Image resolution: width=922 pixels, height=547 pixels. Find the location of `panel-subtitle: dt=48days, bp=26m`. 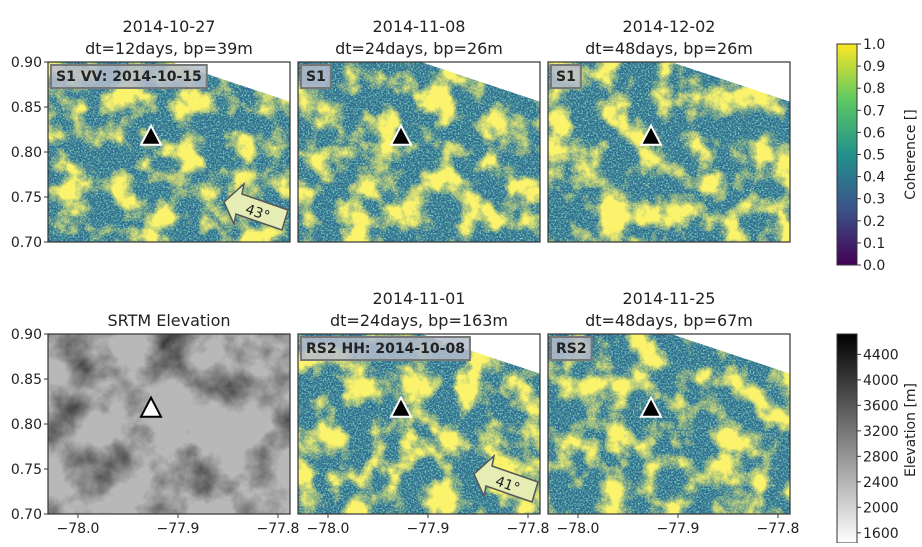

panel-subtitle: dt=48days, bp=26m is located at coordinates (669, 48).